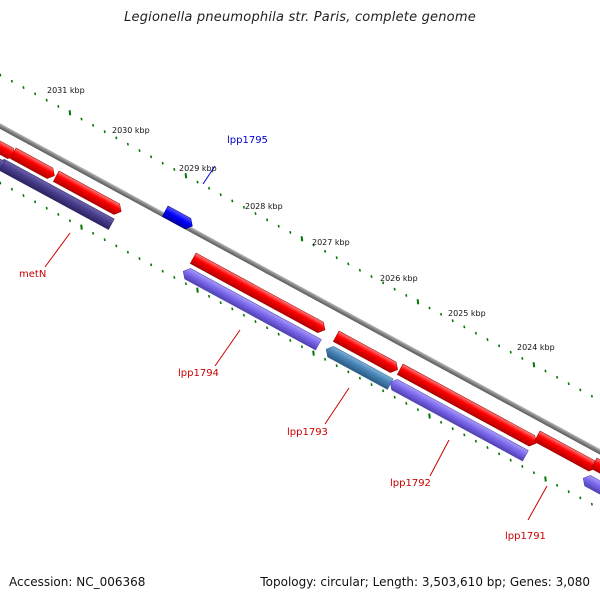 This screenshot has width=600, height=600. Describe the element at coordinates (32, 274) in the screenshot. I see `gene-label-metN: metN` at that location.